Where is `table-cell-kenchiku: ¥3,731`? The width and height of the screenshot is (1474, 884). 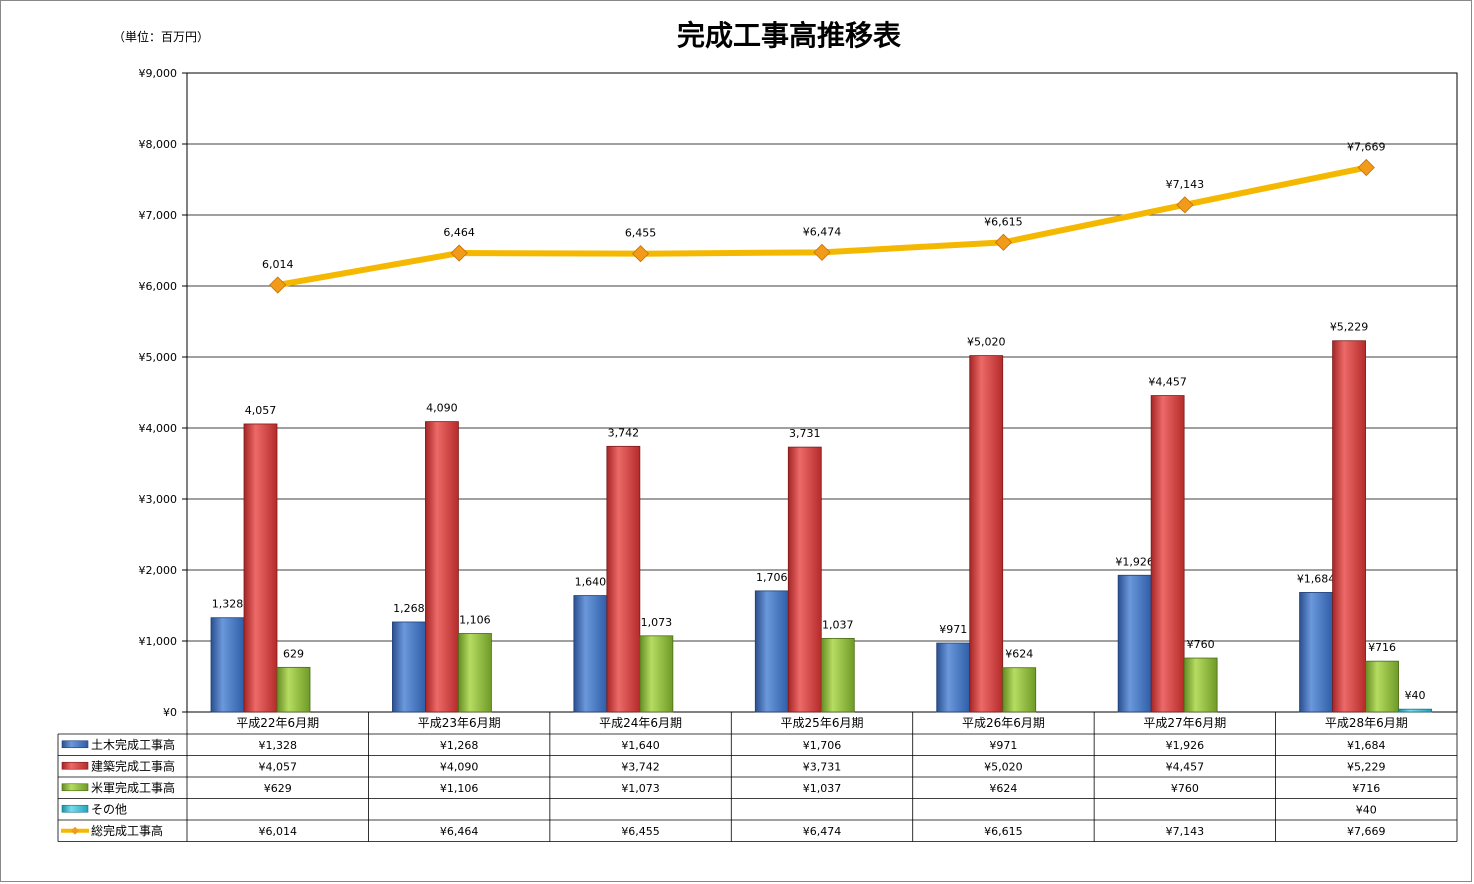
table-cell-kenchiku: ¥3,731 is located at coordinates (822, 766).